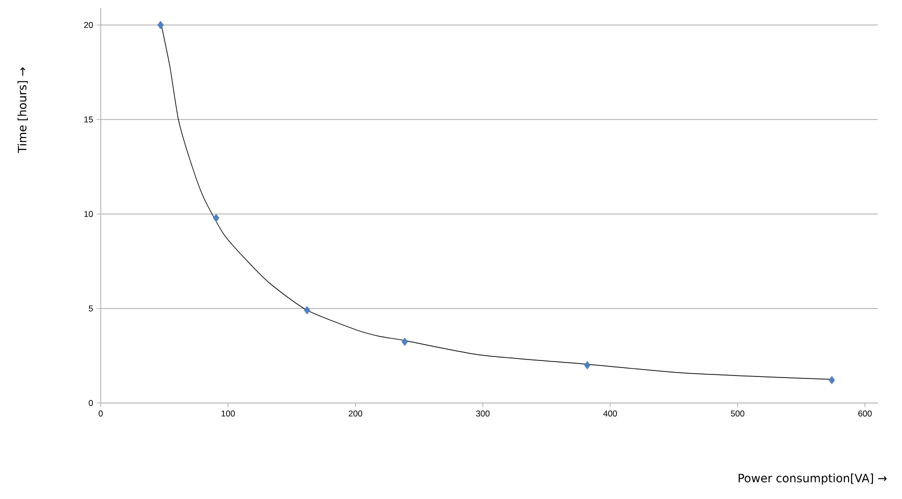  What do you see at coordinates (90, 309) in the screenshot?
I see `y-tick-label: 5` at bounding box center [90, 309].